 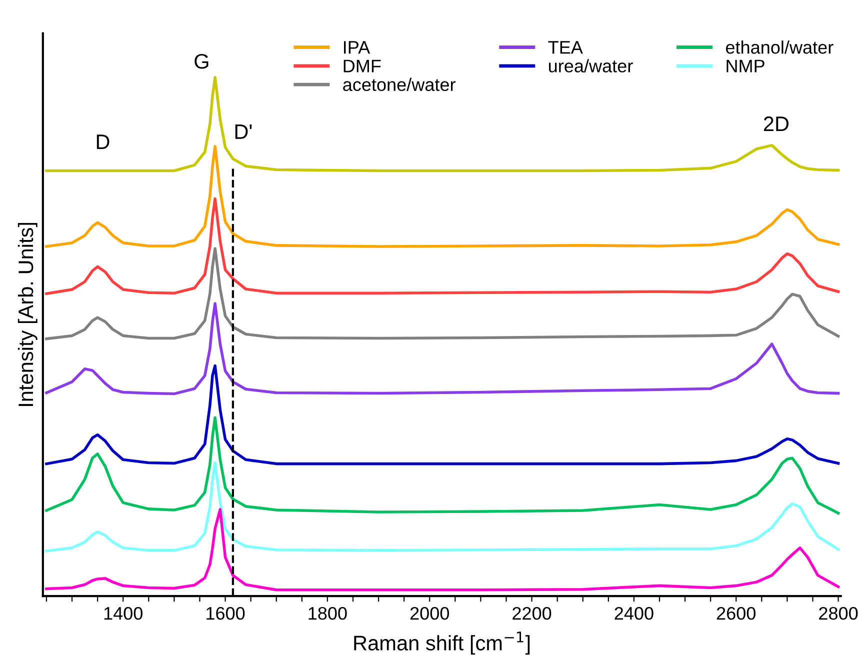 What do you see at coordinates (591, 65) in the screenshot?
I see `legend-label: urea/water` at bounding box center [591, 65].